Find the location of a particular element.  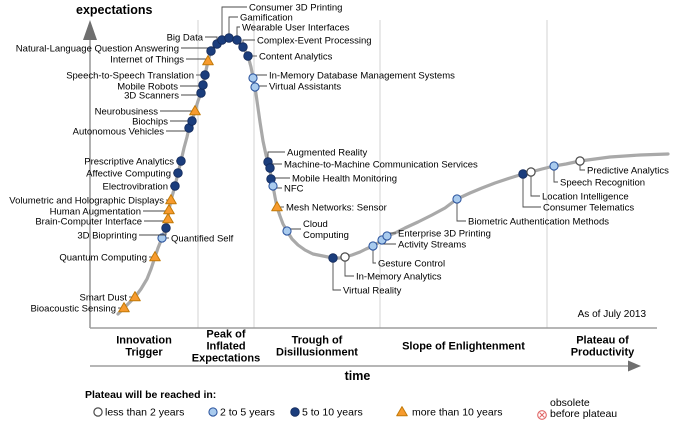

tech-label-prescriptive-analytics: Prescriptive Analytics is located at coordinates (129, 162).